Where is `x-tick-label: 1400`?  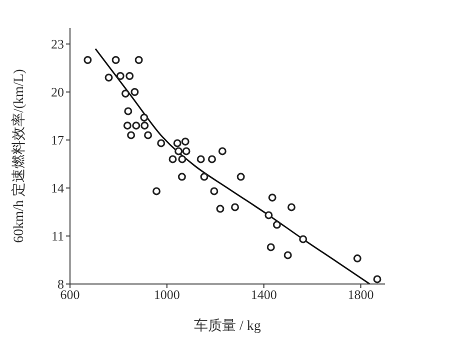
x-tick-label: 1400 is located at coordinates (263, 294).